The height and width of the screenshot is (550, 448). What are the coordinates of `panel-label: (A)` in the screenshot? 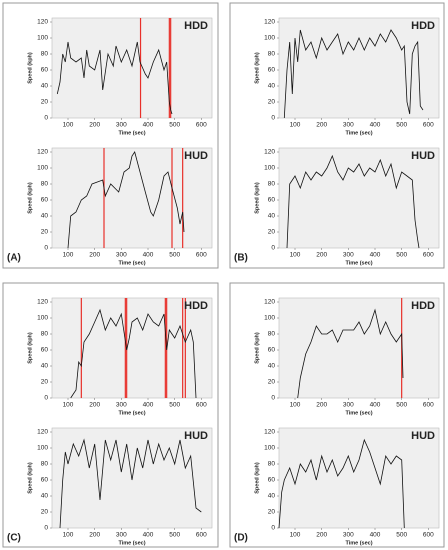 It's located at (14, 258).